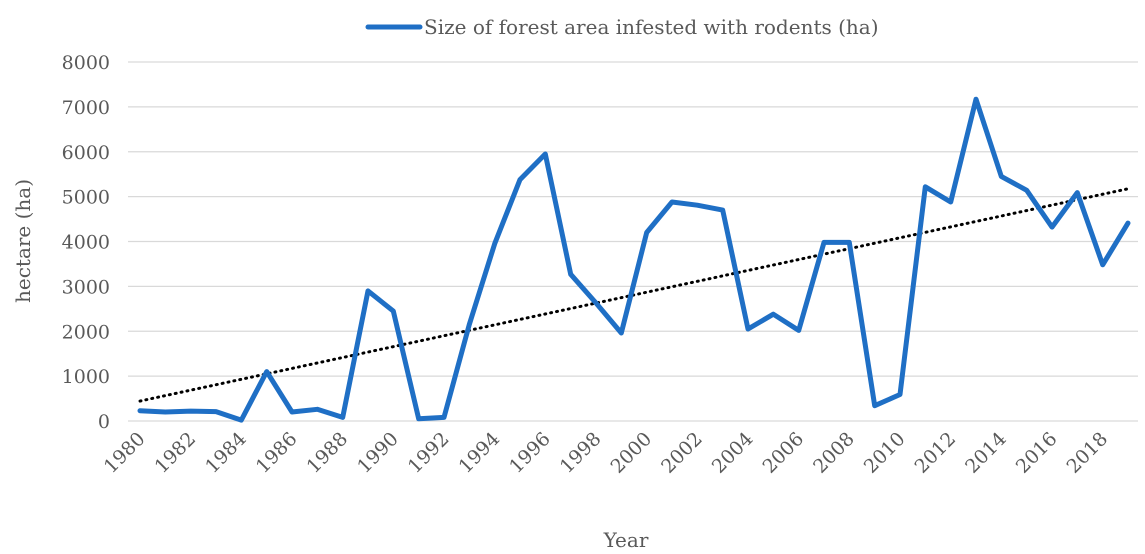  I want to click on y-tick-label: 4000, so click(86, 243).